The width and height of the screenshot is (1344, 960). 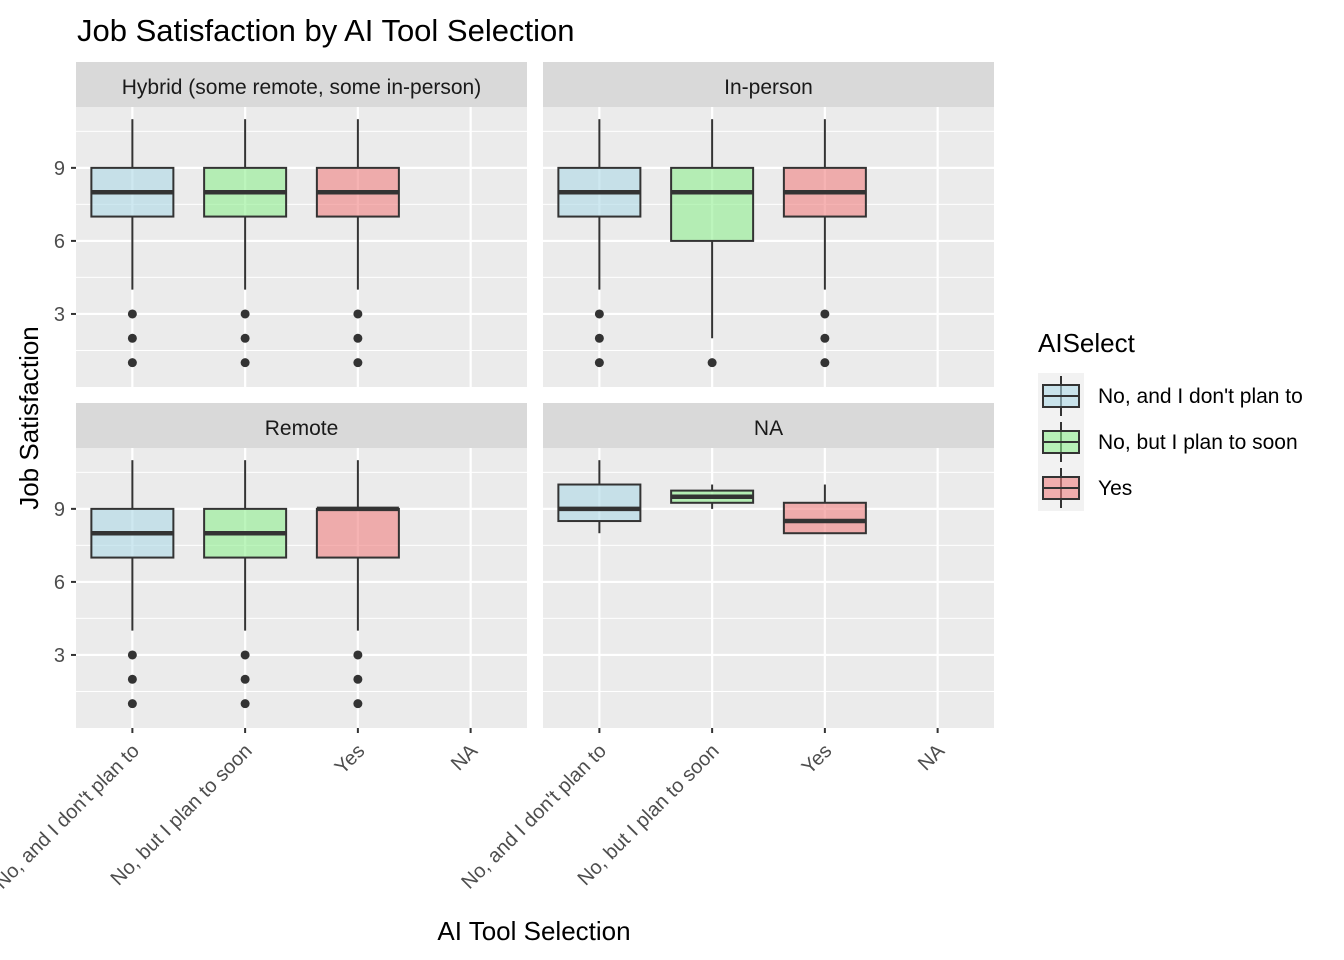 What do you see at coordinates (301, 87) in the screenshot?
I see `facet-strip-label: Hybrid (some remote, some in-person)` at bounding box center [301, 87].